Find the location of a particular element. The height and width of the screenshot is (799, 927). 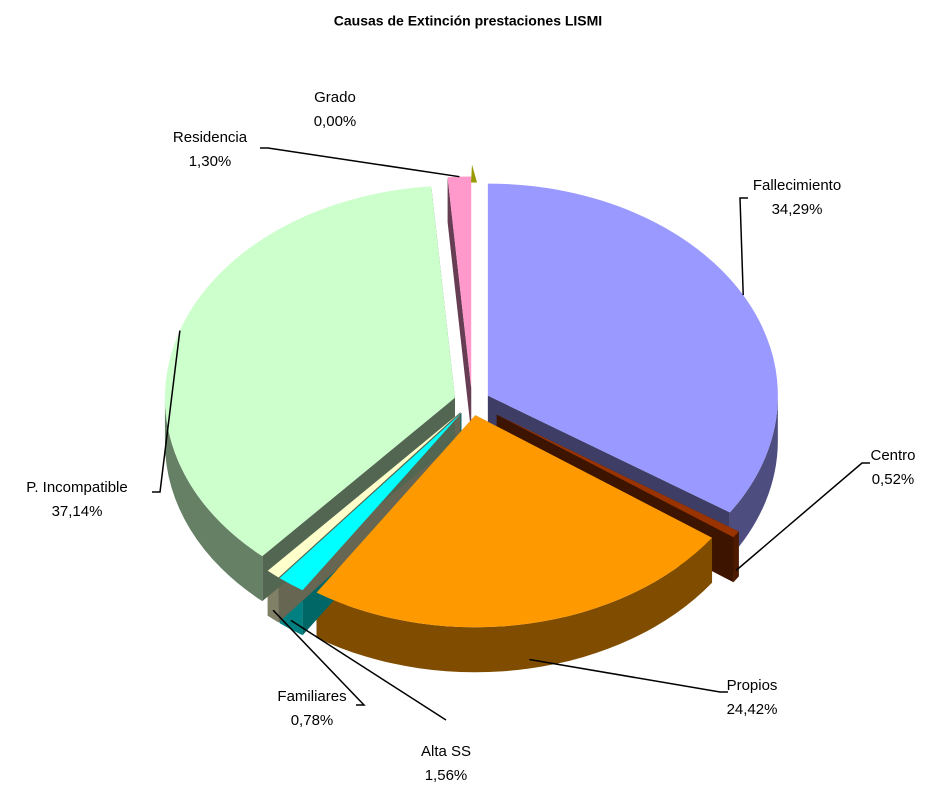

chart-title: Causas de Extinción prestaciones LISMI is located at coordinates (468, 21).